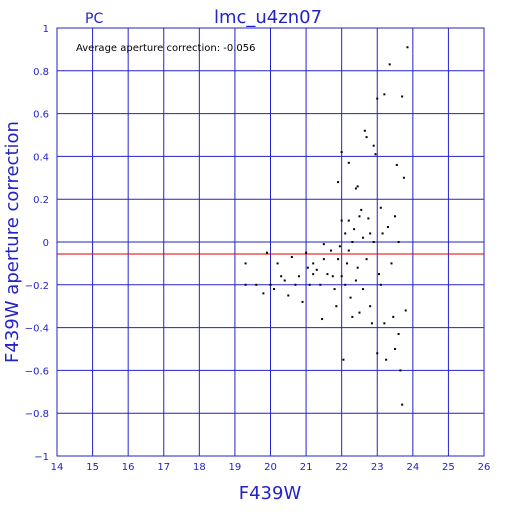 The width and height of the screenshot is (512, 512). What do you see at coordinates (57, 467) in the screenshot?
I see `x-tick-label: 14` at bounding box center [57, 467].